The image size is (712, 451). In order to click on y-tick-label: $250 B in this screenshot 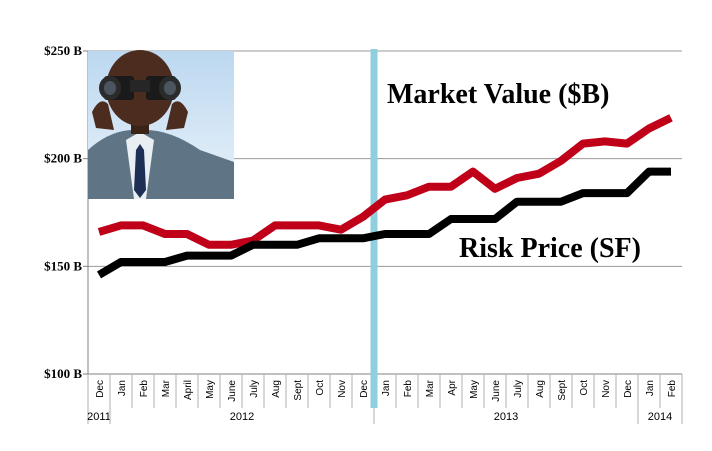, I will do `click(63, 50)`.